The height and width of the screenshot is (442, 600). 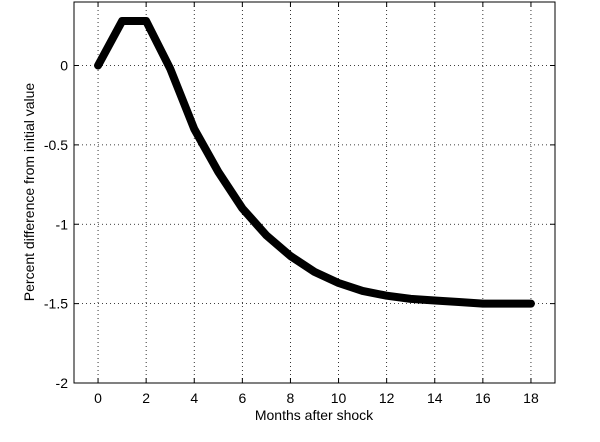 What do you see at coordinates (146, 398) in the screenshot?
I see `x-tick-label: 2` at bounding box center [146, 398].